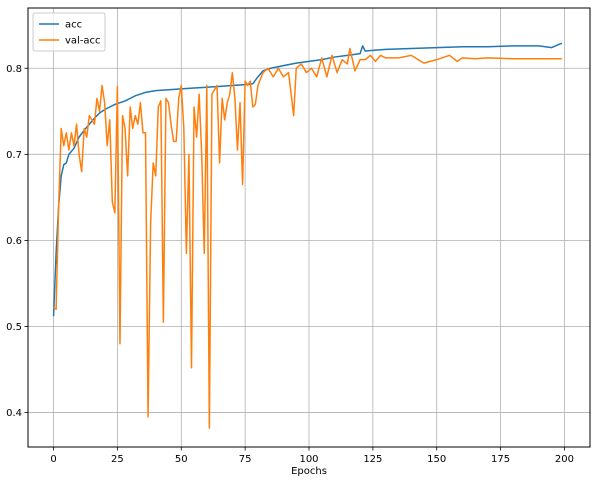 The height and width of the screenshot is (480, 600). Describe the element at coordinates (308, 459) in the screenshot. I see `x-tick-label: 100` at that location.